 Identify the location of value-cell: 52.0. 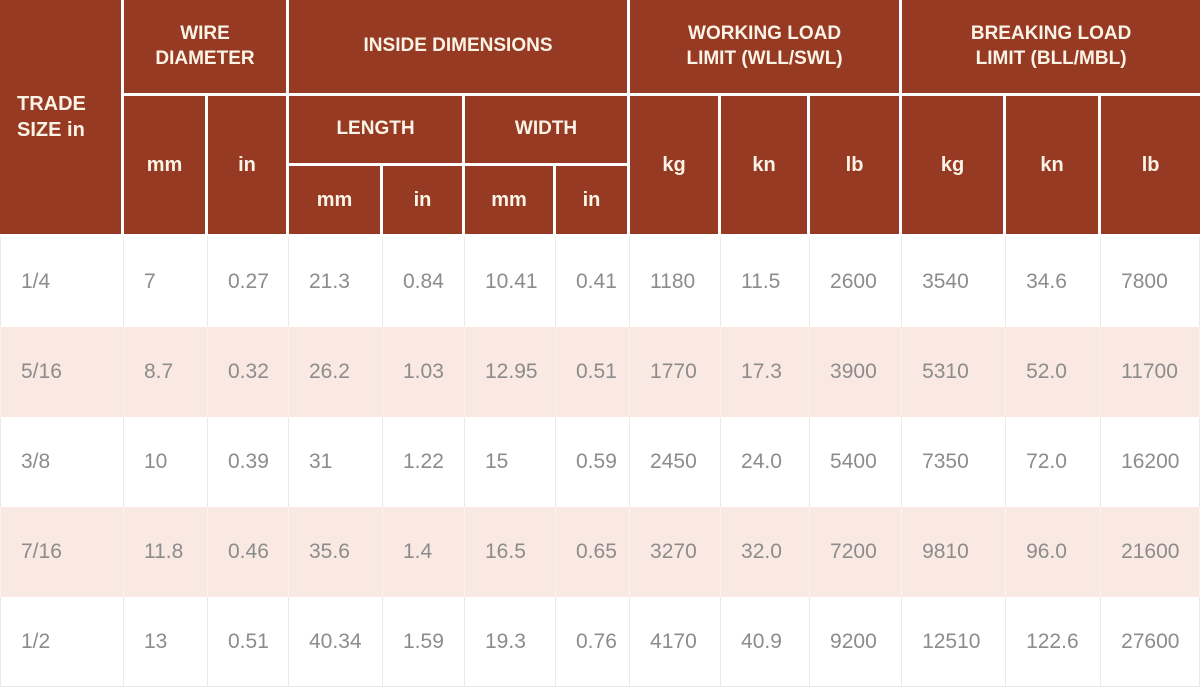
(1054, 372).